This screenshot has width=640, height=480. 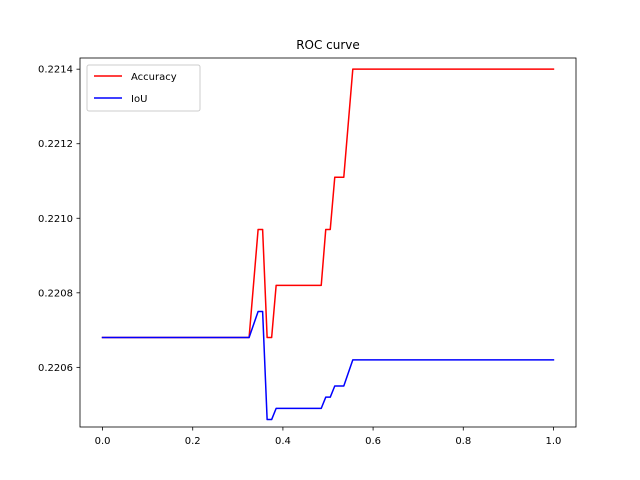 I want to click on y-axis: 0.2206 0.2208 0.2210 0.2212 0.2214, so click(x=59, y=219).